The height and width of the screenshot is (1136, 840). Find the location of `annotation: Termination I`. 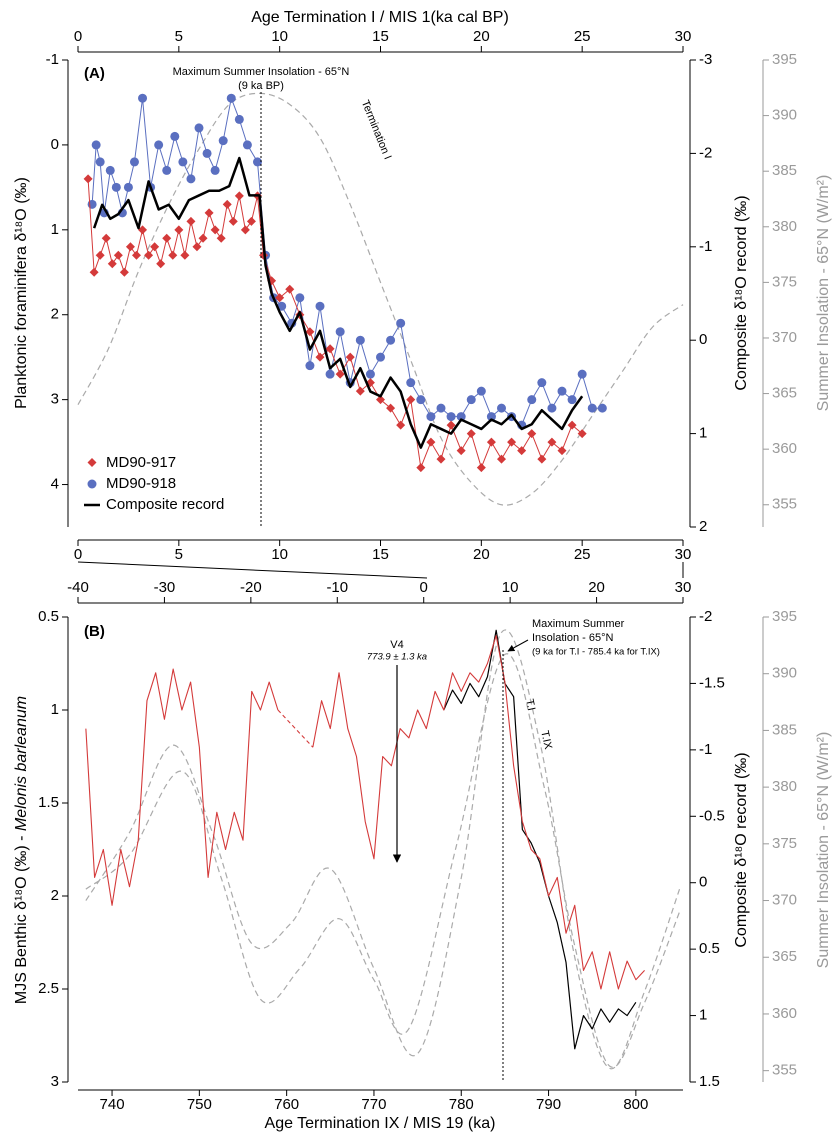

annotation: Termination I is located at coordinates (376, 130).